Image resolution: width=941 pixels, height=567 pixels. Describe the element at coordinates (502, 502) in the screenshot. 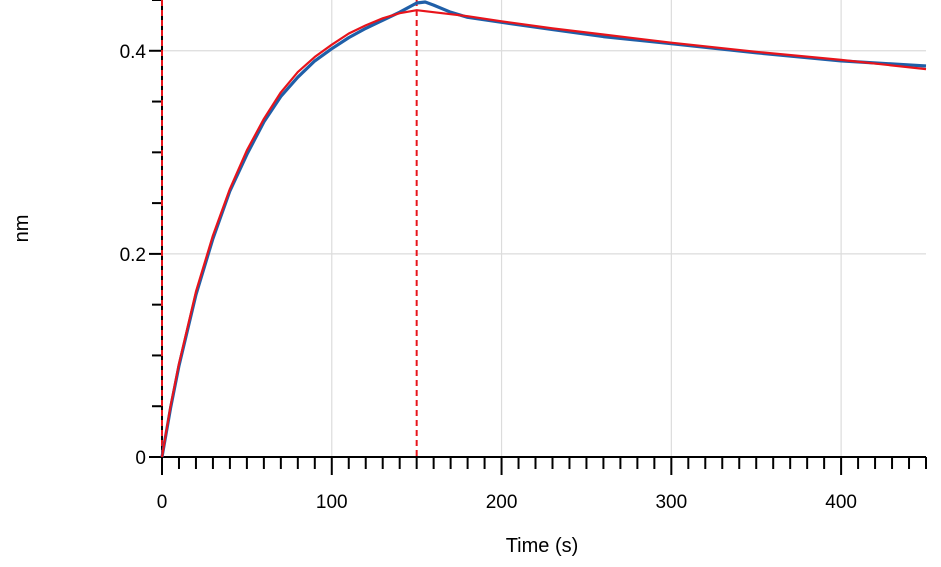

I see `x-tick-label-2: 200` at that location.